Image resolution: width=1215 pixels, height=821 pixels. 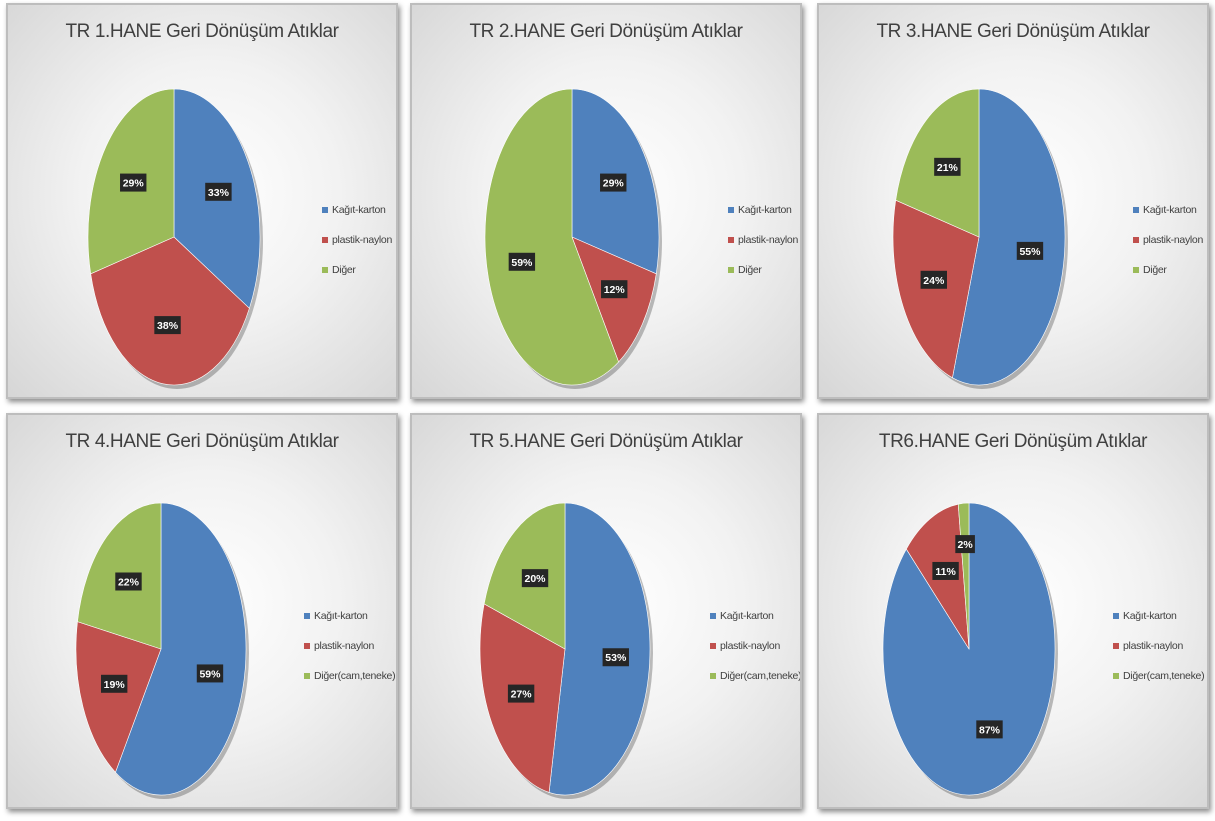 What do you see at coordinates (606, 441) in the screenshot?
I see `chart-title-5: TR 5.HANE Geri Dönüşüm Atıklar` at bounding box center [606, 441].